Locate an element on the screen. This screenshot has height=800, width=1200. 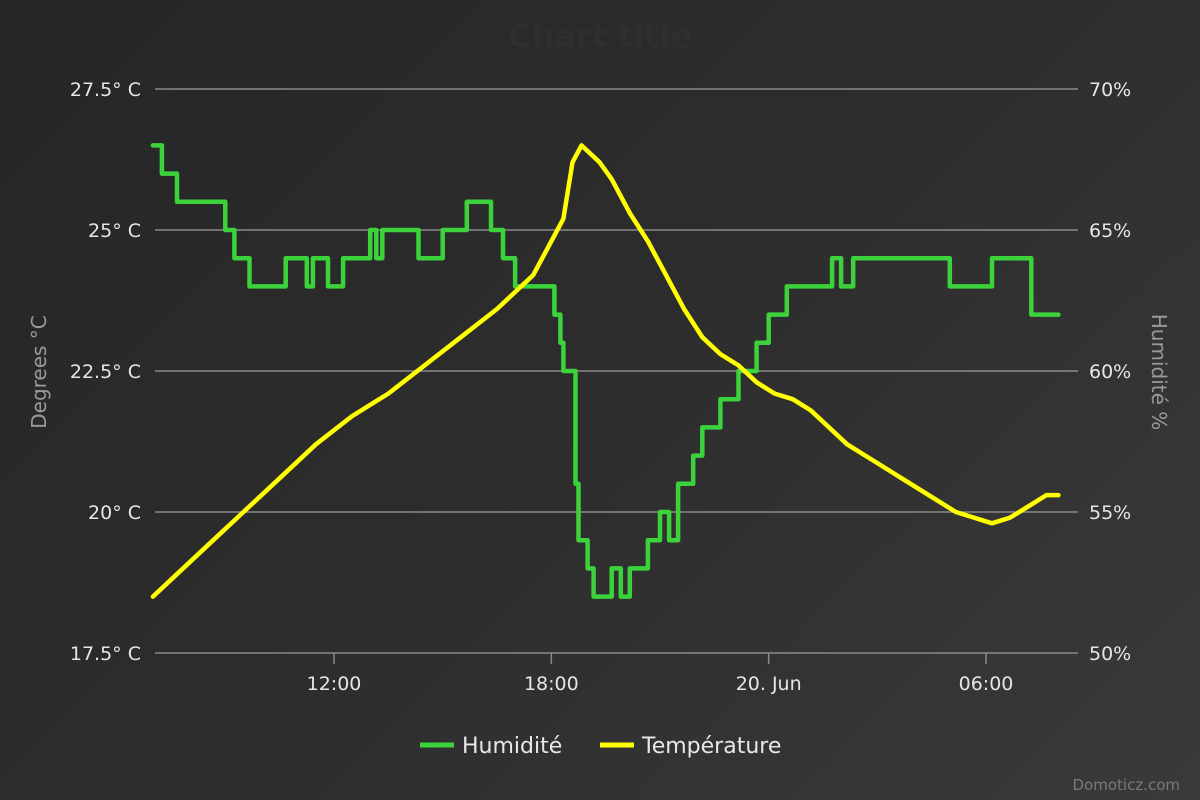
y-left-tick-label: 22.5° C is located at coordinates (105, 372).